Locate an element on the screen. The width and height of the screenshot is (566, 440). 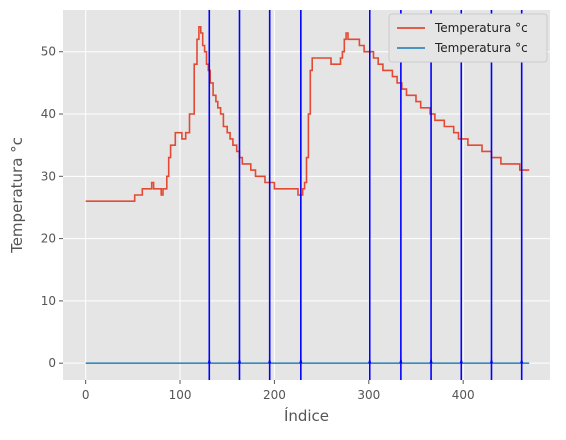
legend-box is located at coordinates (468, 38).